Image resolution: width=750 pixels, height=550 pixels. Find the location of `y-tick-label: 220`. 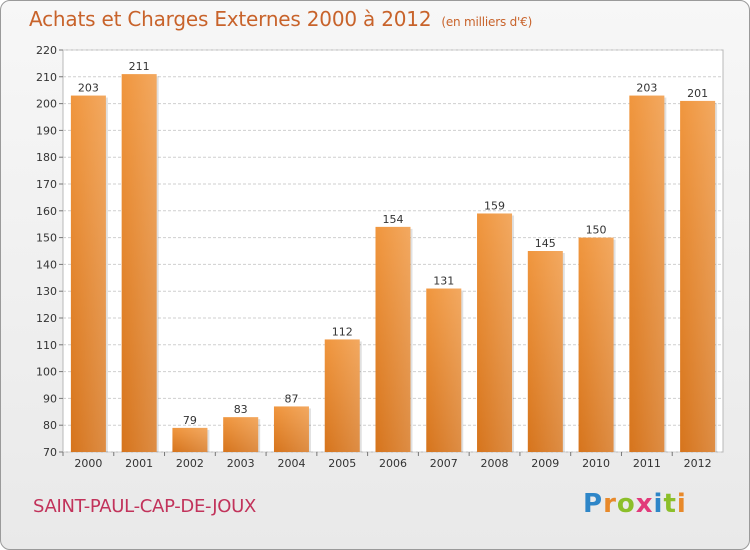

y-tick-label: 220 is located at coordinates (46, 50).